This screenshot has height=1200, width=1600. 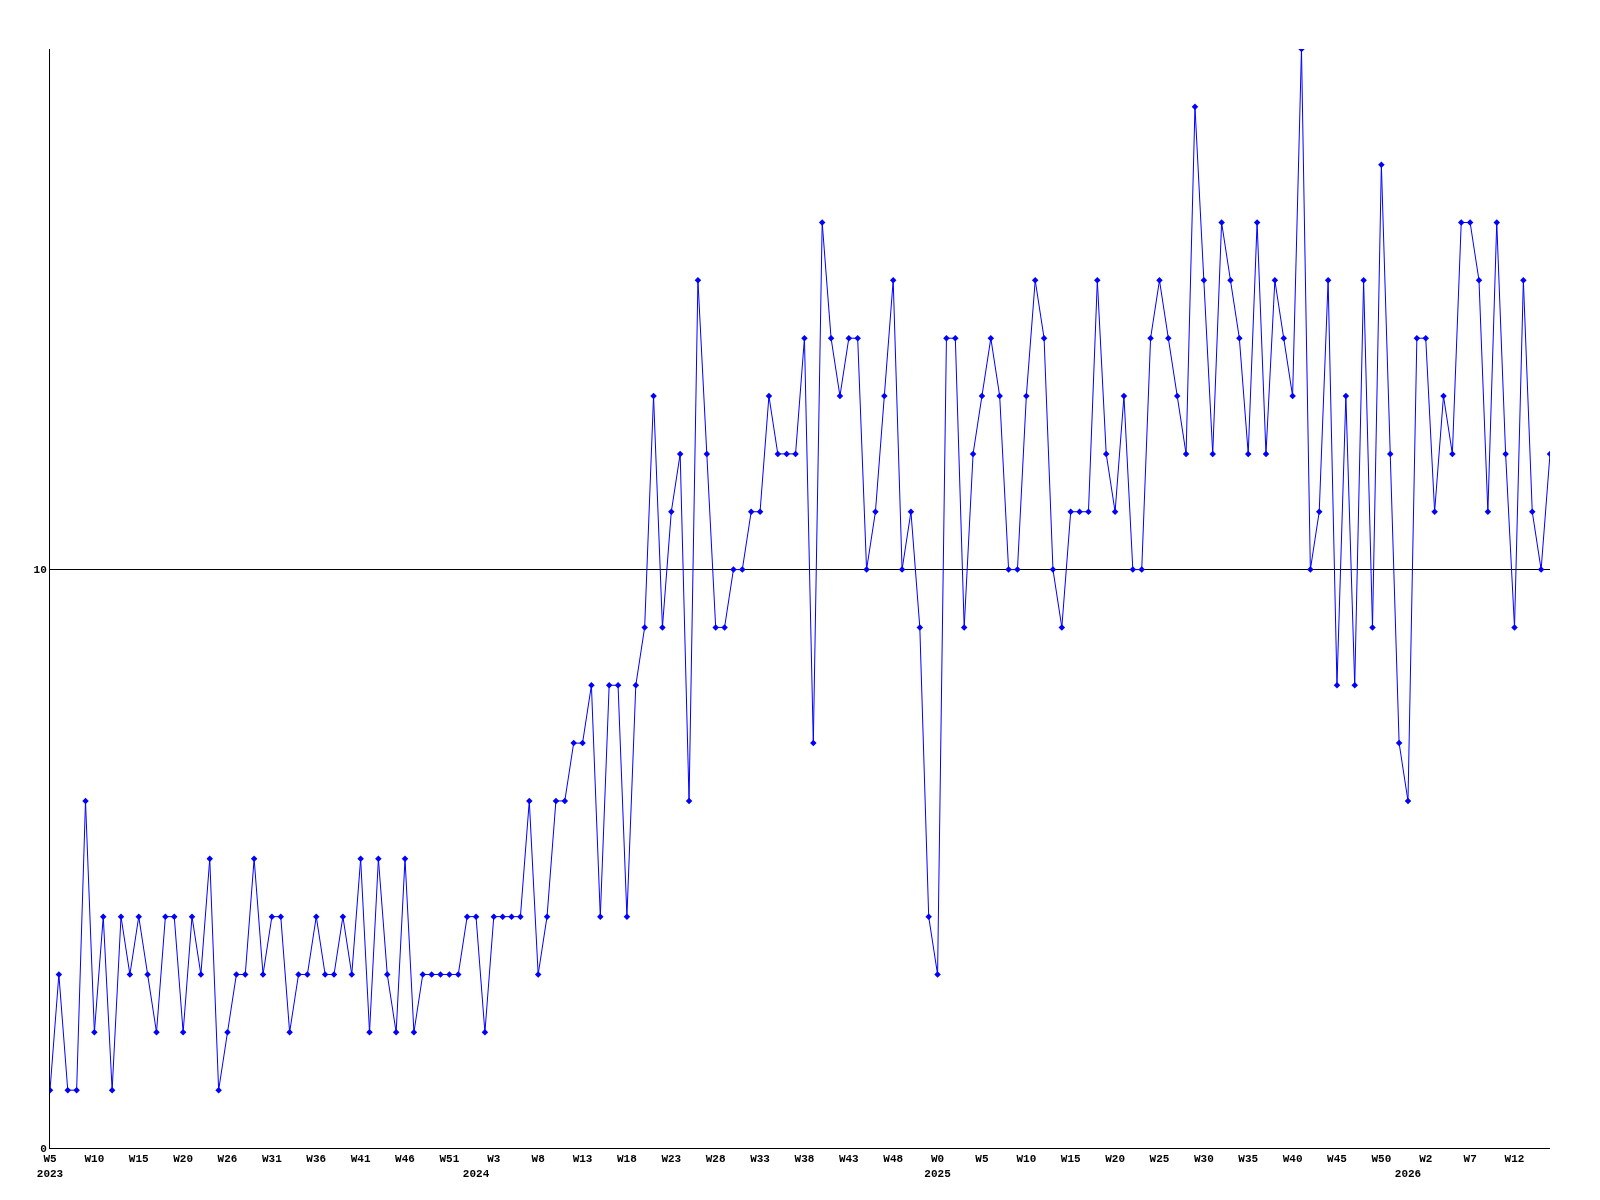 What do you see at coordinates (1159, 1159) in the screenshot?
I see `x-tick-label: W25` at bounding box center [1159, 1159].